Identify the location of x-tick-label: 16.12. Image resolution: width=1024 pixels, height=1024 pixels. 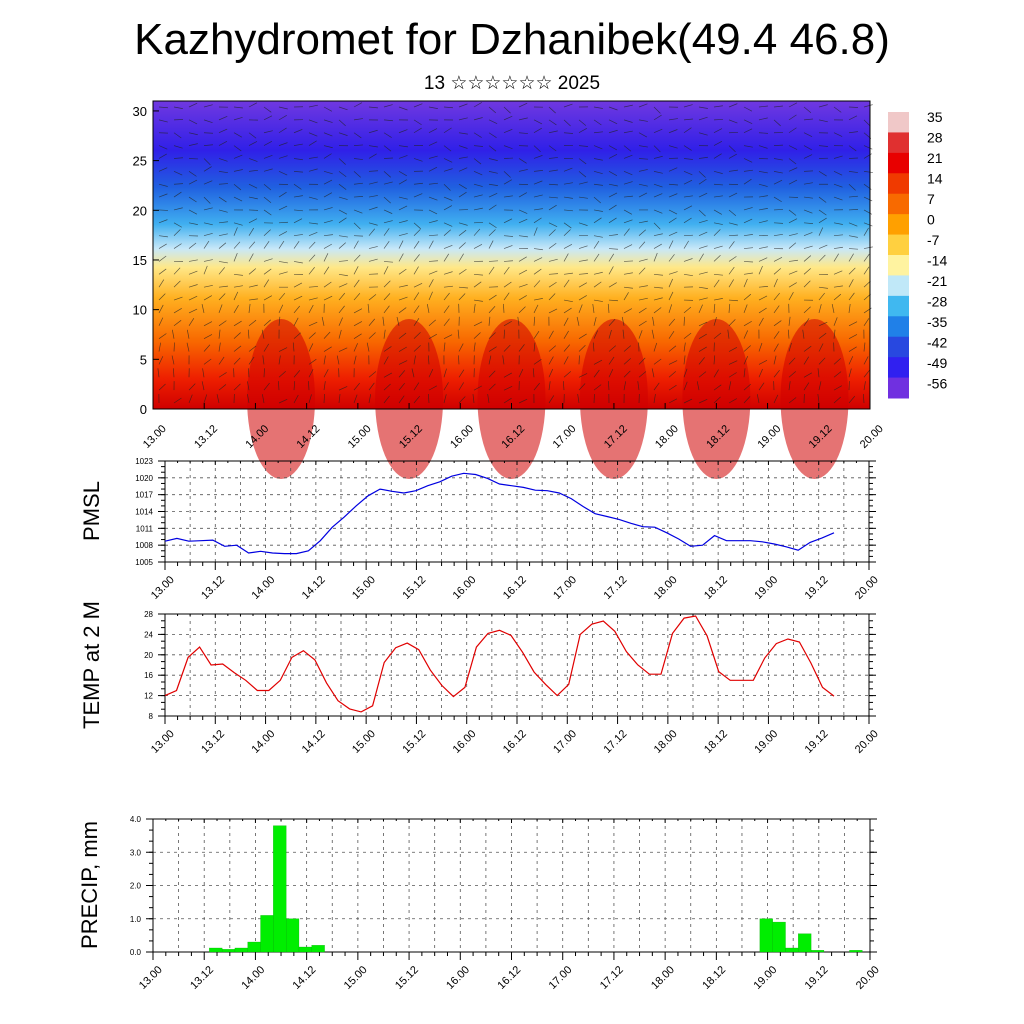
(515, 588).